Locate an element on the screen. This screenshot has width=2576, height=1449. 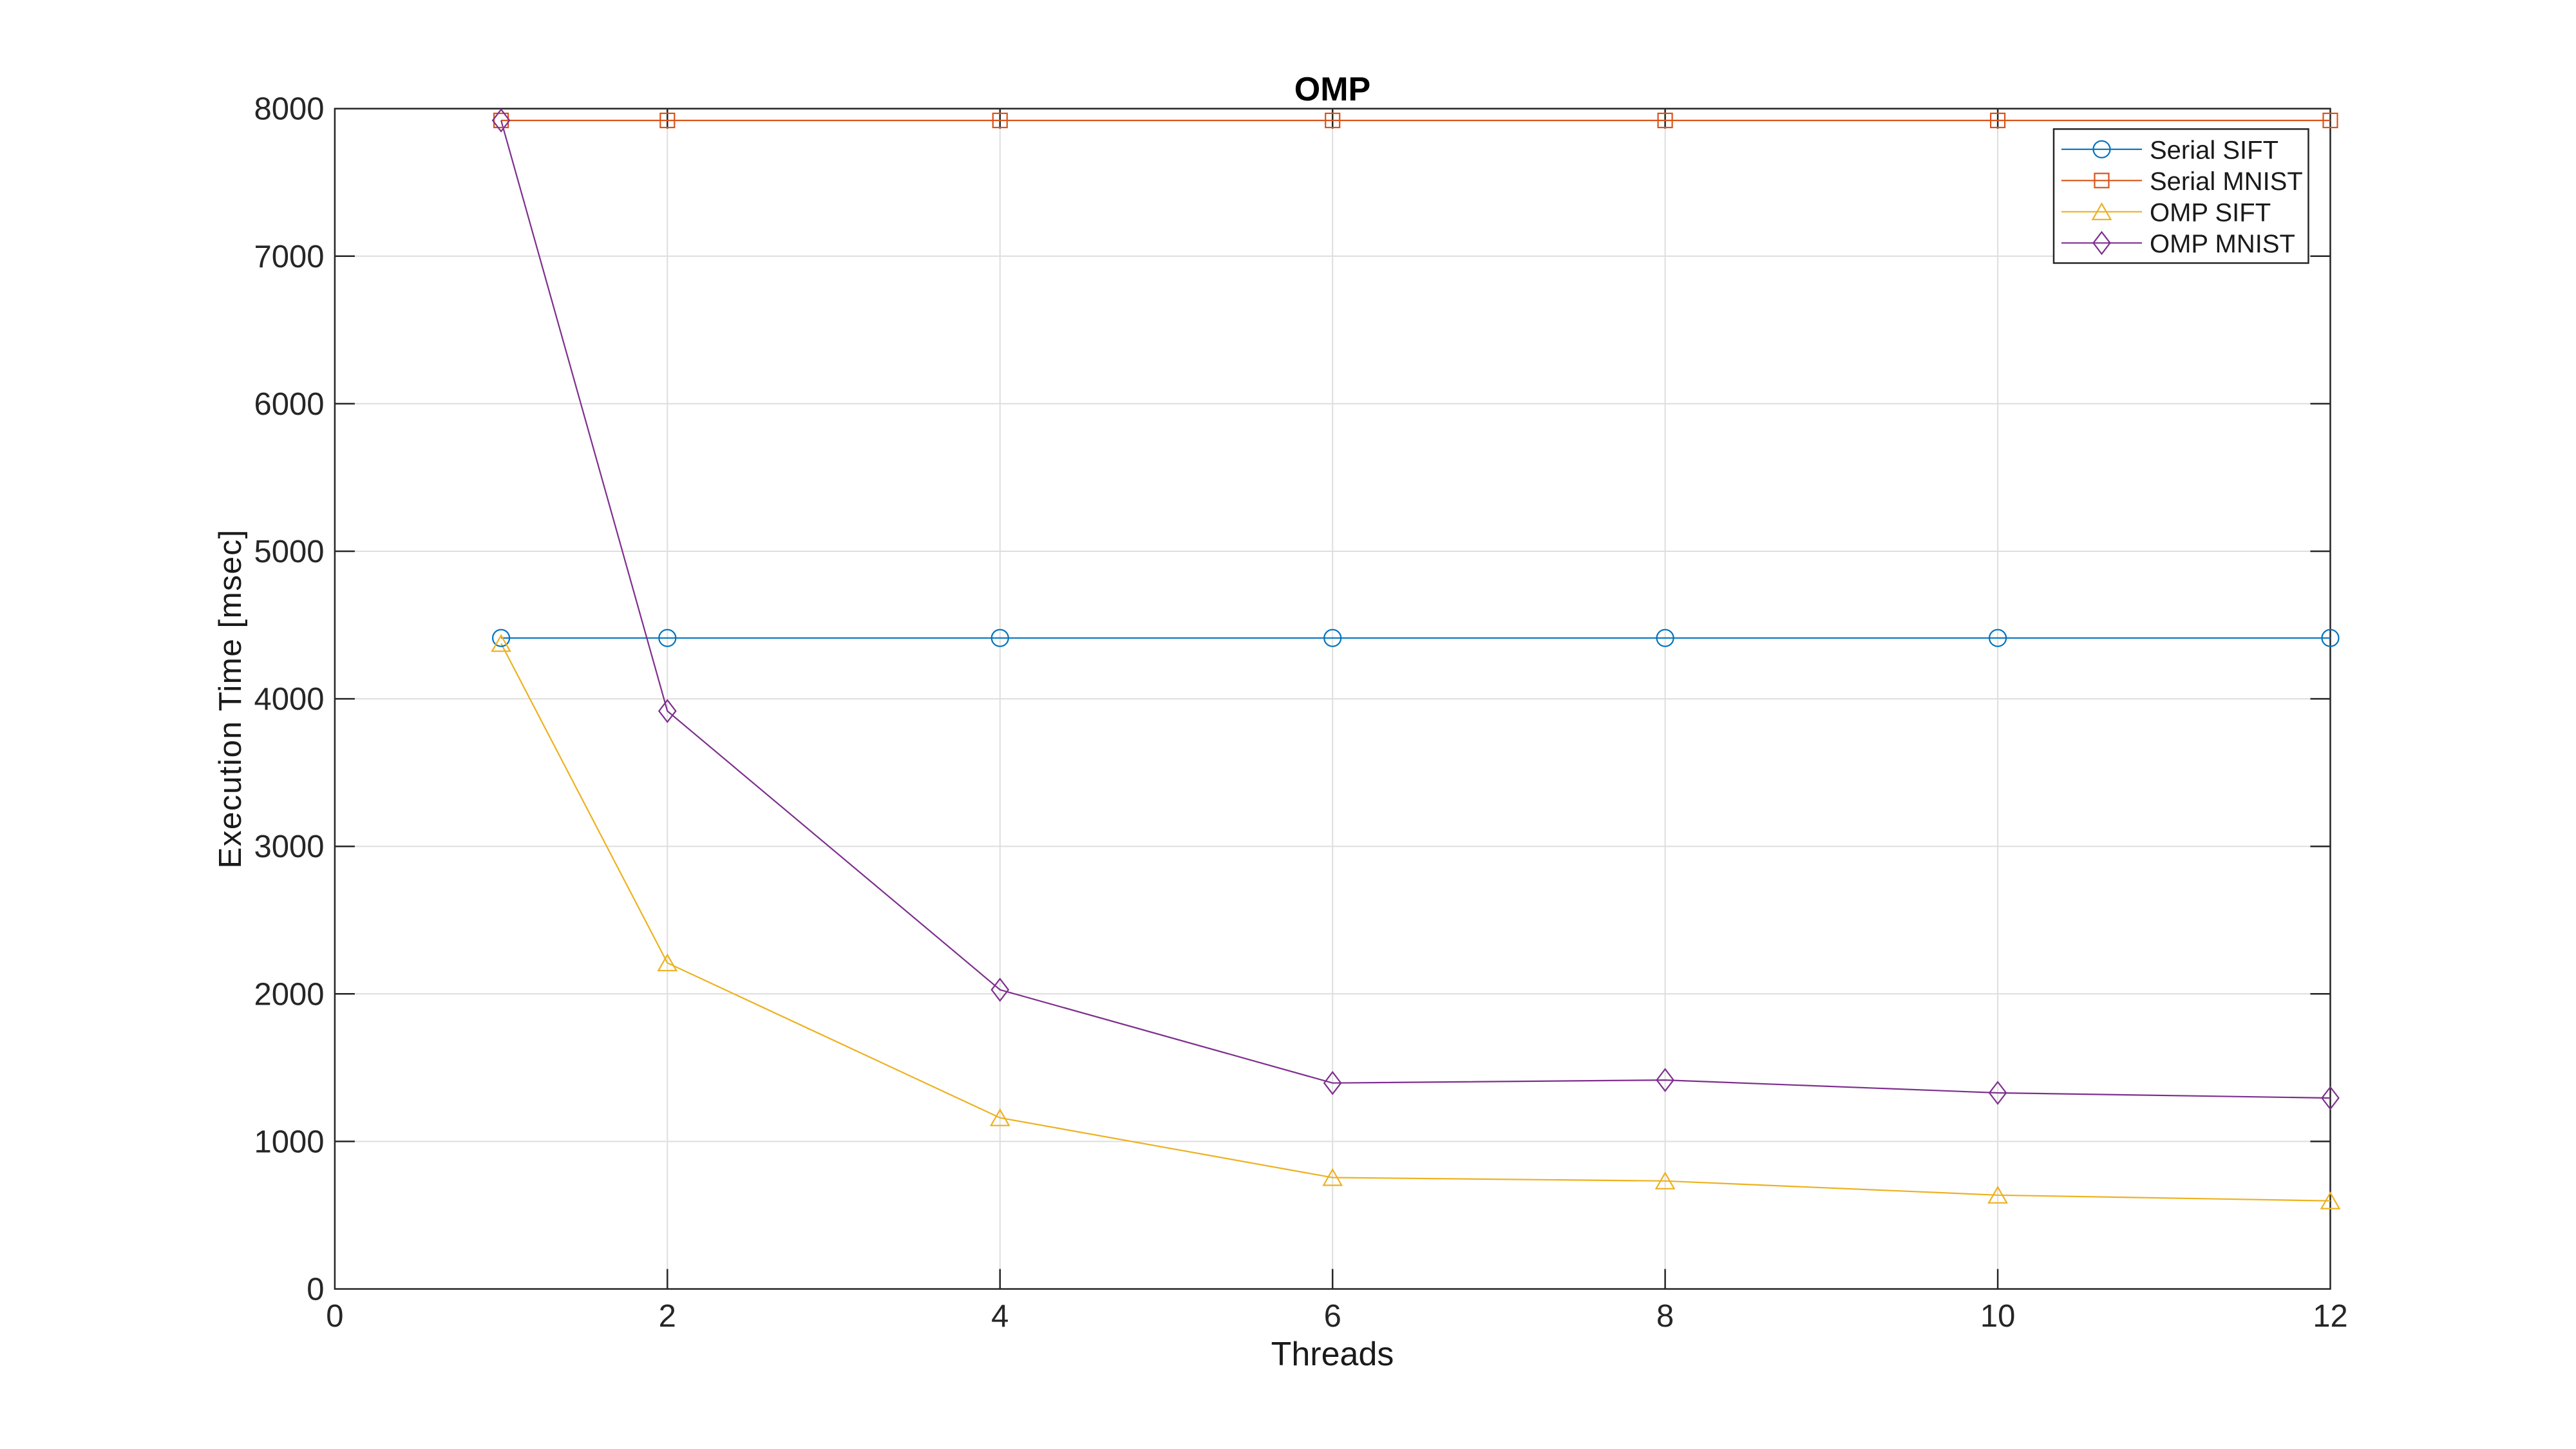
svg-text: 5000 is located at coordinates (289, 552).